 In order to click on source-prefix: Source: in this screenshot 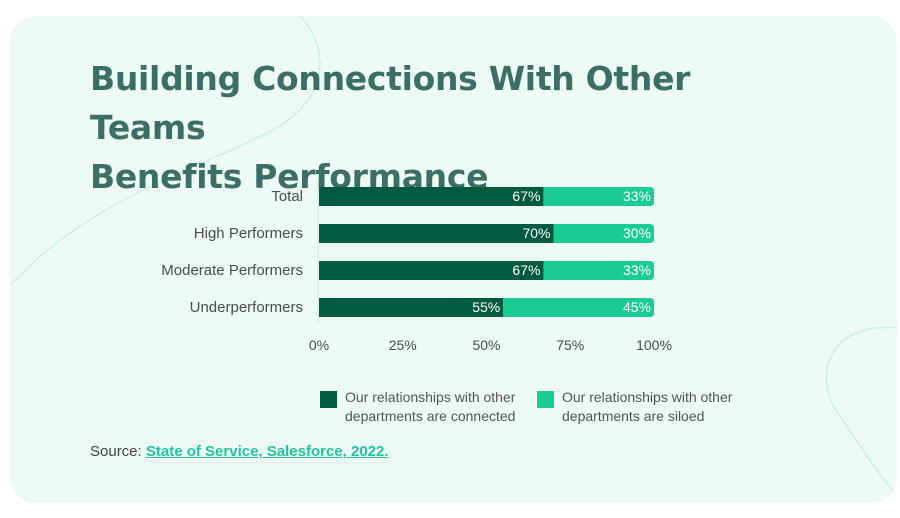, I will do `click(118, 451)`.